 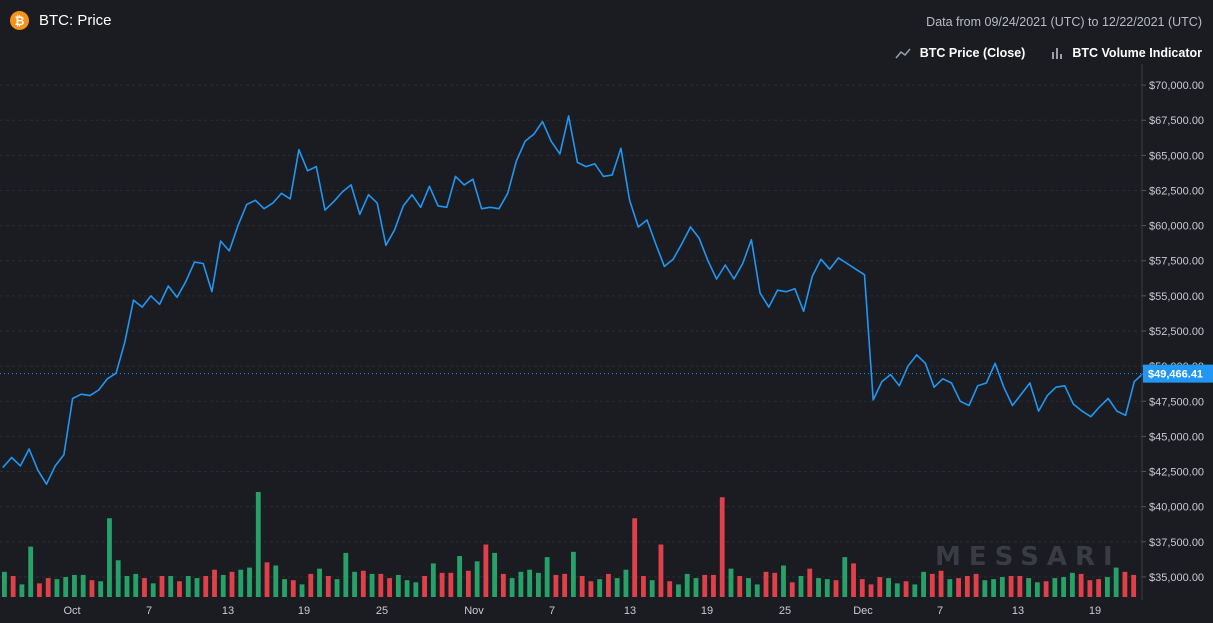 I want to click on x-tick-label: Dec, so click(x=863, y=611).